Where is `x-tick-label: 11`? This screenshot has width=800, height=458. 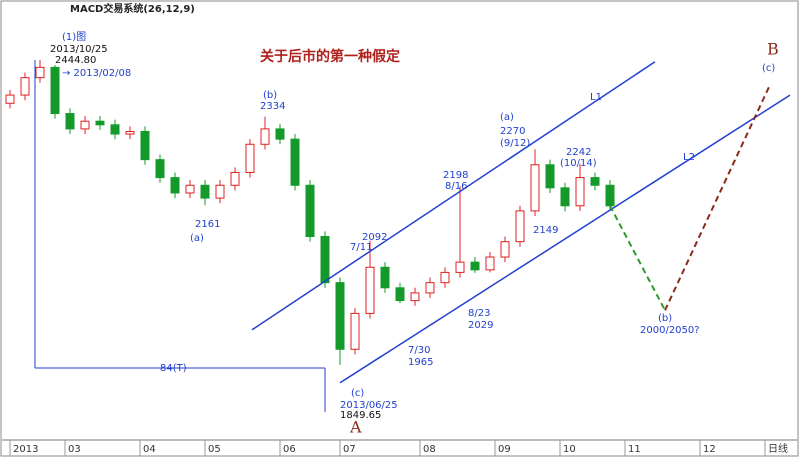
x-tick-label: 11 is located at coordinates (634, 449).